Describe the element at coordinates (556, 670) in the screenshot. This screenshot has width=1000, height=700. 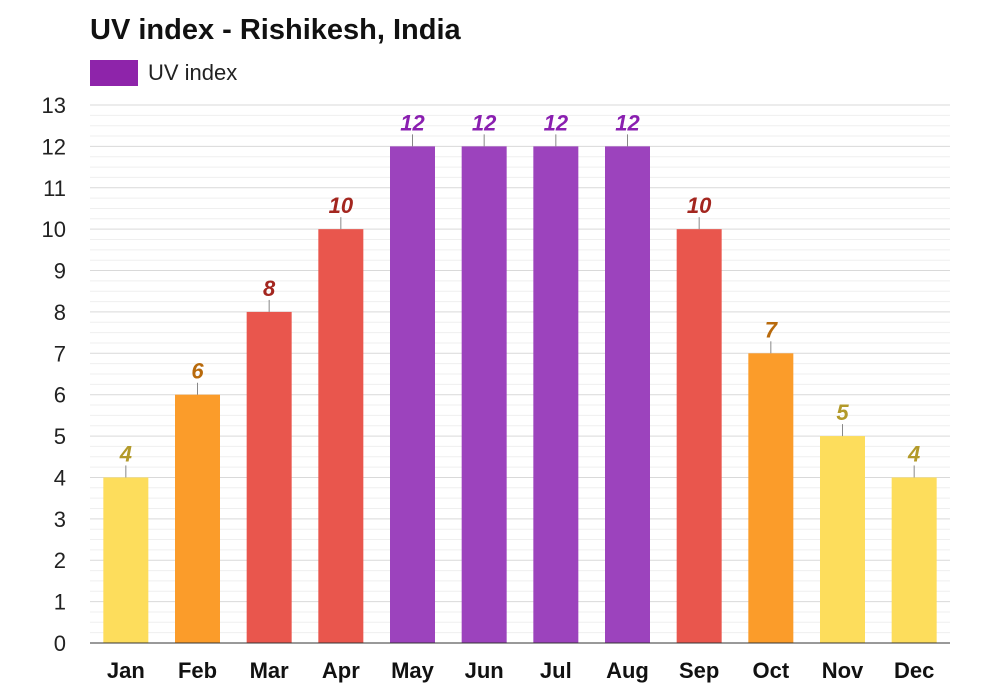
I see `x-tick-label: Jul` at that location.